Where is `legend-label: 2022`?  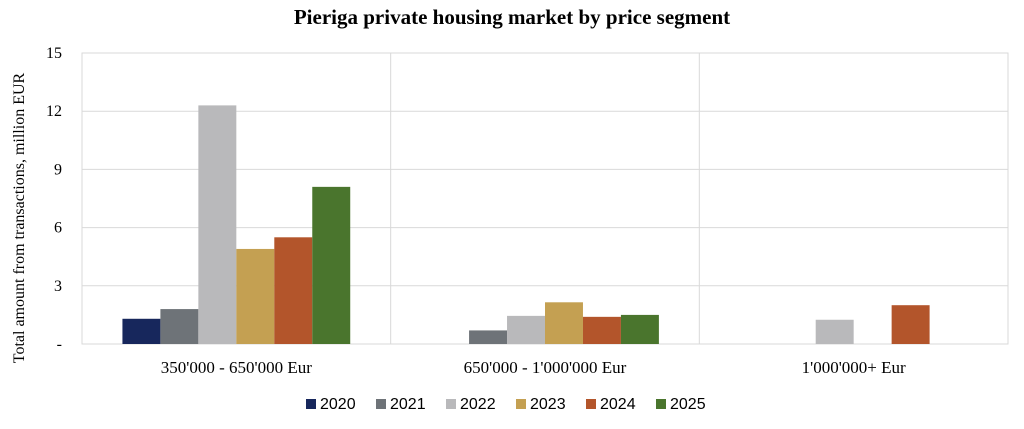
legend-label: 2022 is located at coordinates (478, 404).